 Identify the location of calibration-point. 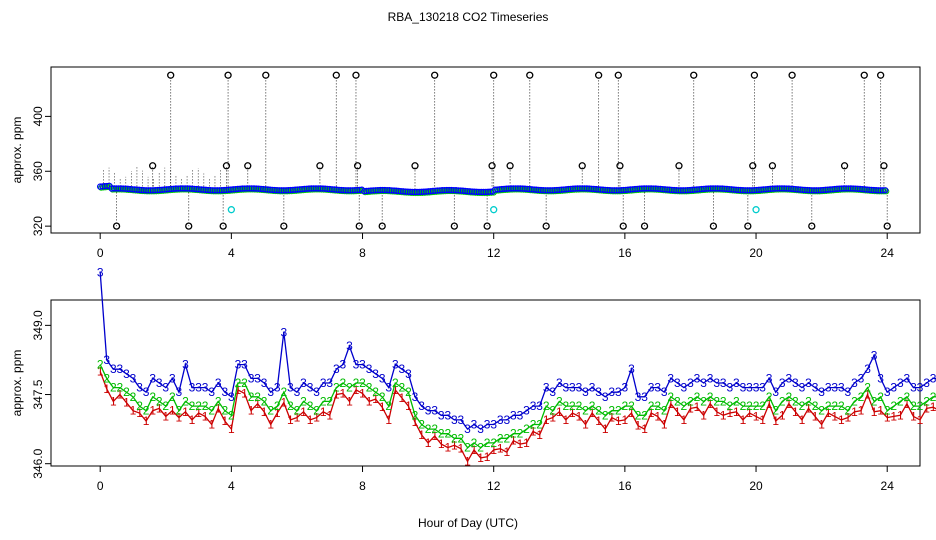
(756, 210).